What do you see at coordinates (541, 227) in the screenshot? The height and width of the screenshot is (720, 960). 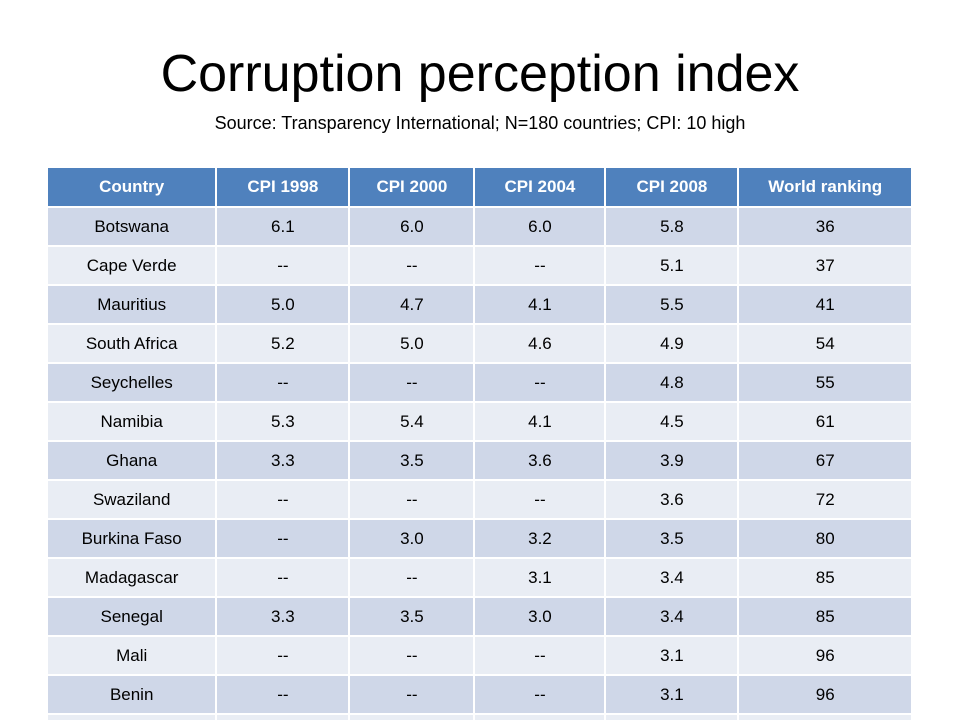 I see `cell-cpi-2004: 6.0` at bounding box center [541, 227].